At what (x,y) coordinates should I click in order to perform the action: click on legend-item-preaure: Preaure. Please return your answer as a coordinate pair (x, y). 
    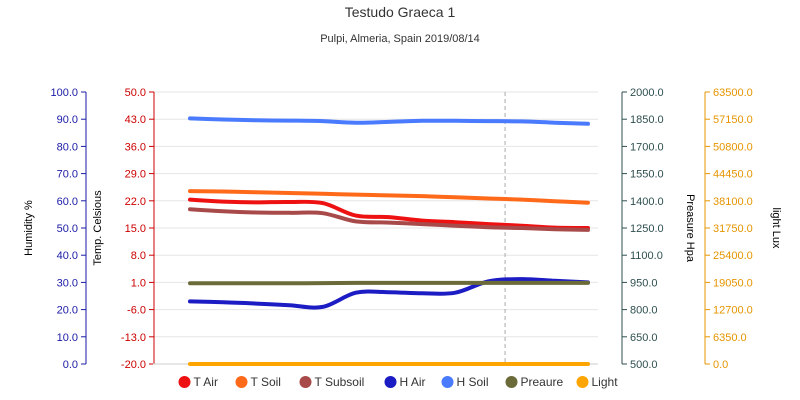
    Looking at the image, I should click on (534, 382).